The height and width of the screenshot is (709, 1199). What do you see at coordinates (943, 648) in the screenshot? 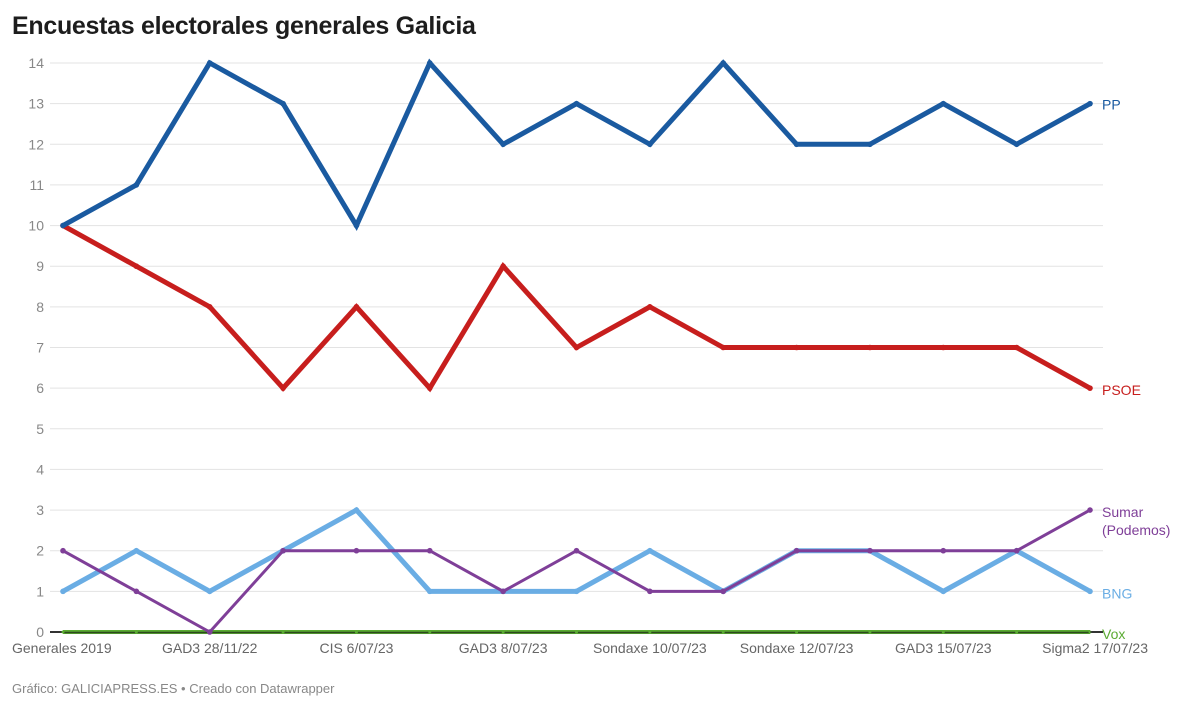
I see `x-tick-label: GAD3 15/07/23` at bounding box center [943, 648].